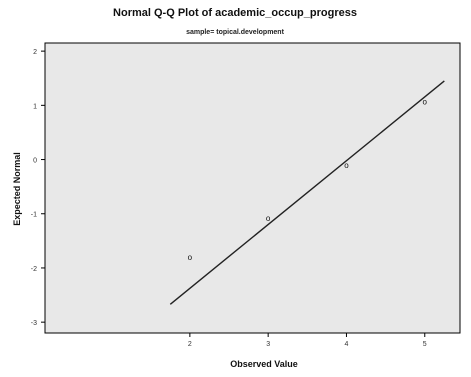 This screenshot has height=377, width=471. I want to click on x-axis-label: Observed Value, so click(264, 364).